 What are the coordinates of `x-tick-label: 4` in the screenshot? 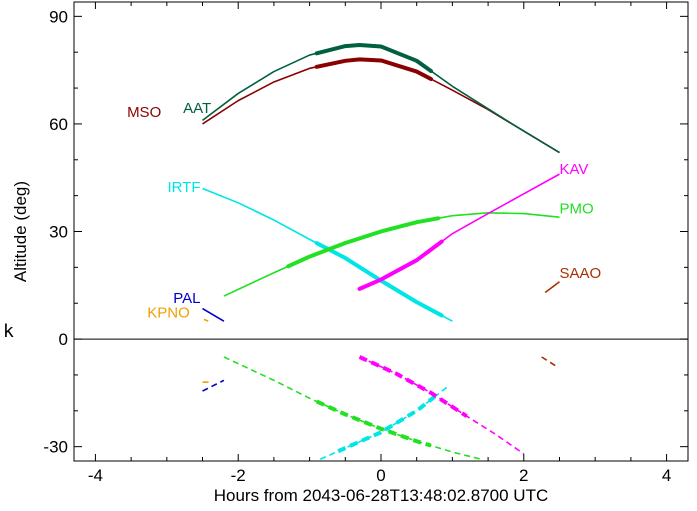 It's located at (666, 475).